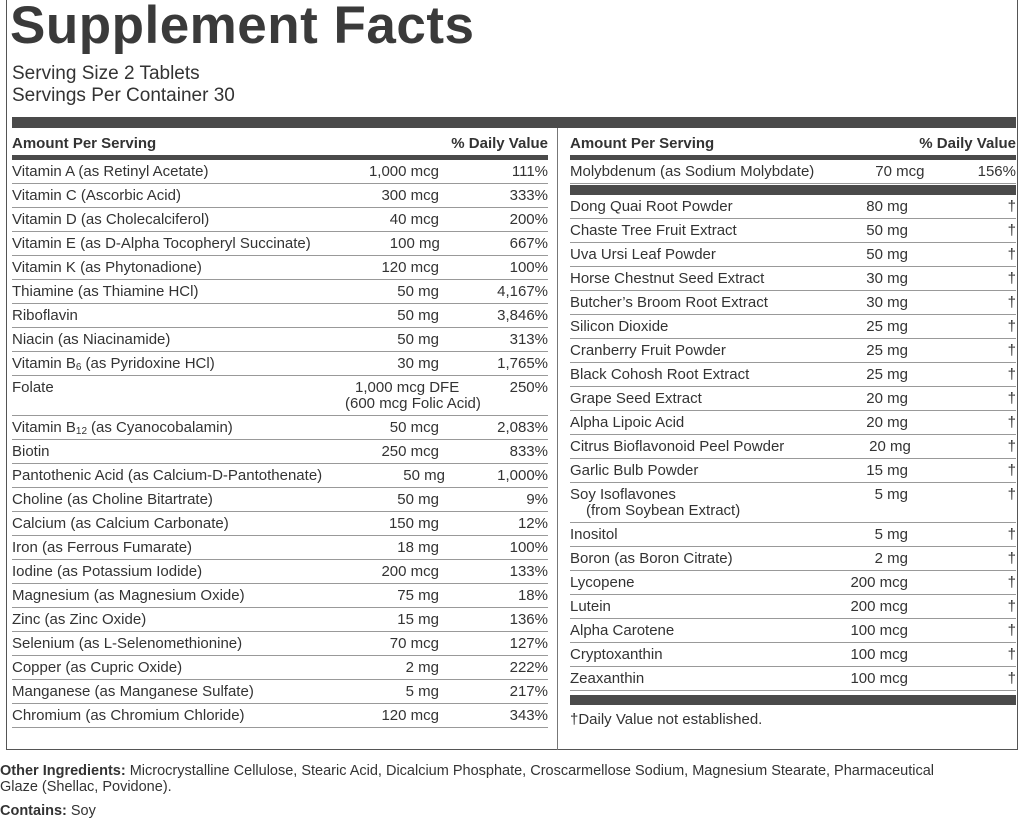 The height and width of the screenshot is (821, 1024). Describe the element at coordinates (843, 207) in the screenshot. I see `amount: 80 mg` at that location.